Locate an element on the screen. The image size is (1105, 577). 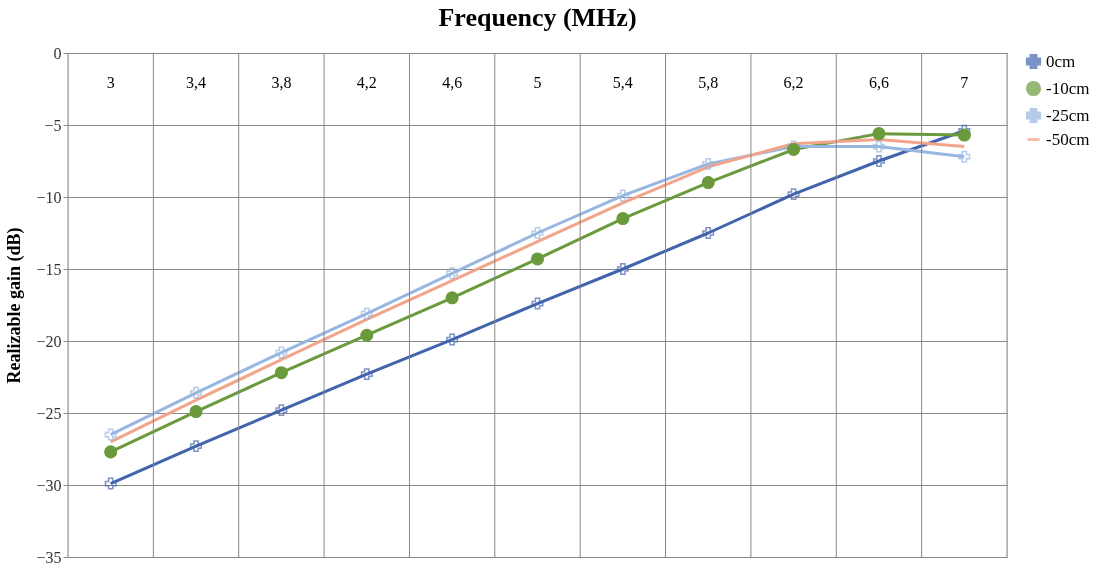
legend-label: -25cm is located at coordinates (1068, 115).